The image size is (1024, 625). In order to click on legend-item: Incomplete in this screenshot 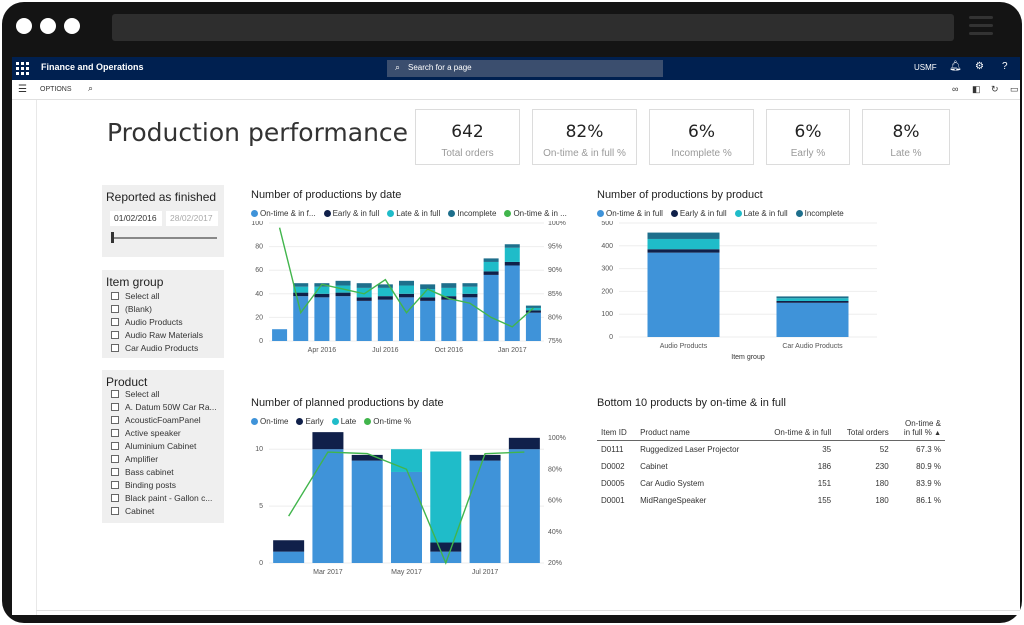, I will do `click(474, 213)`.